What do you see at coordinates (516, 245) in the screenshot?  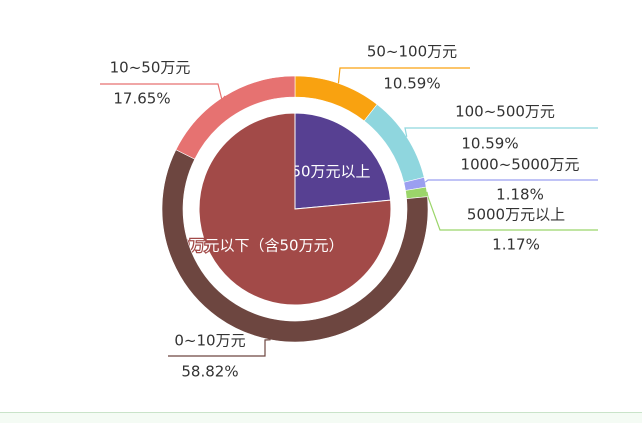 I see `outer-slice-percent-3: 1.17%` at bounding box center [516, 245].